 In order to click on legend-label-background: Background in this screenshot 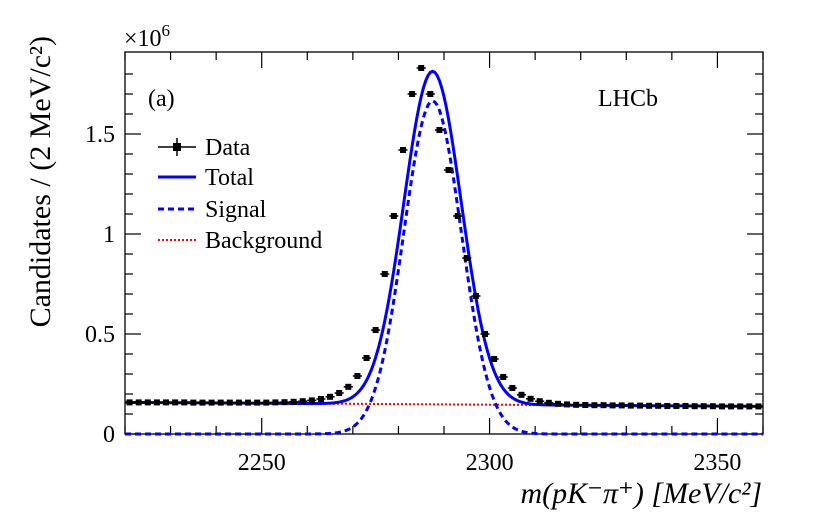, I will do `click(263, 241)`.